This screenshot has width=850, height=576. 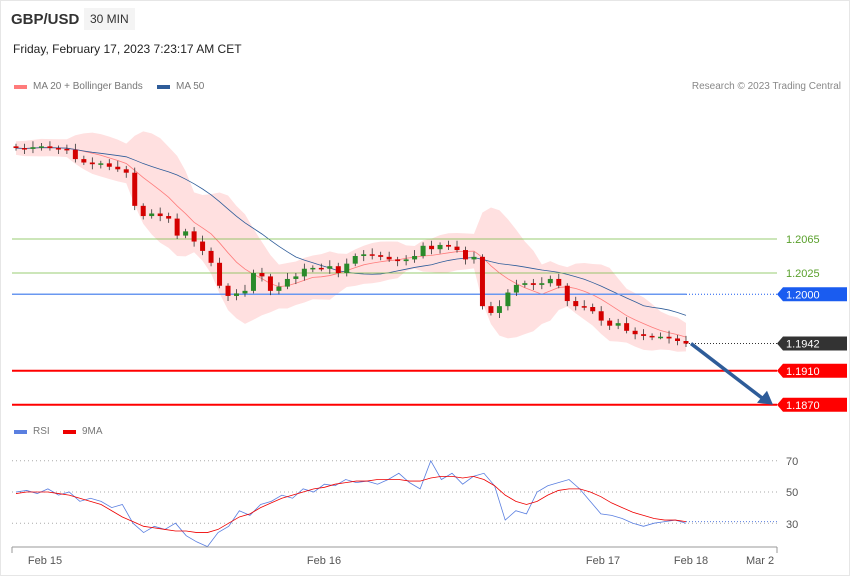 I want to click on last-price-tag, so click(x=812, y=343).